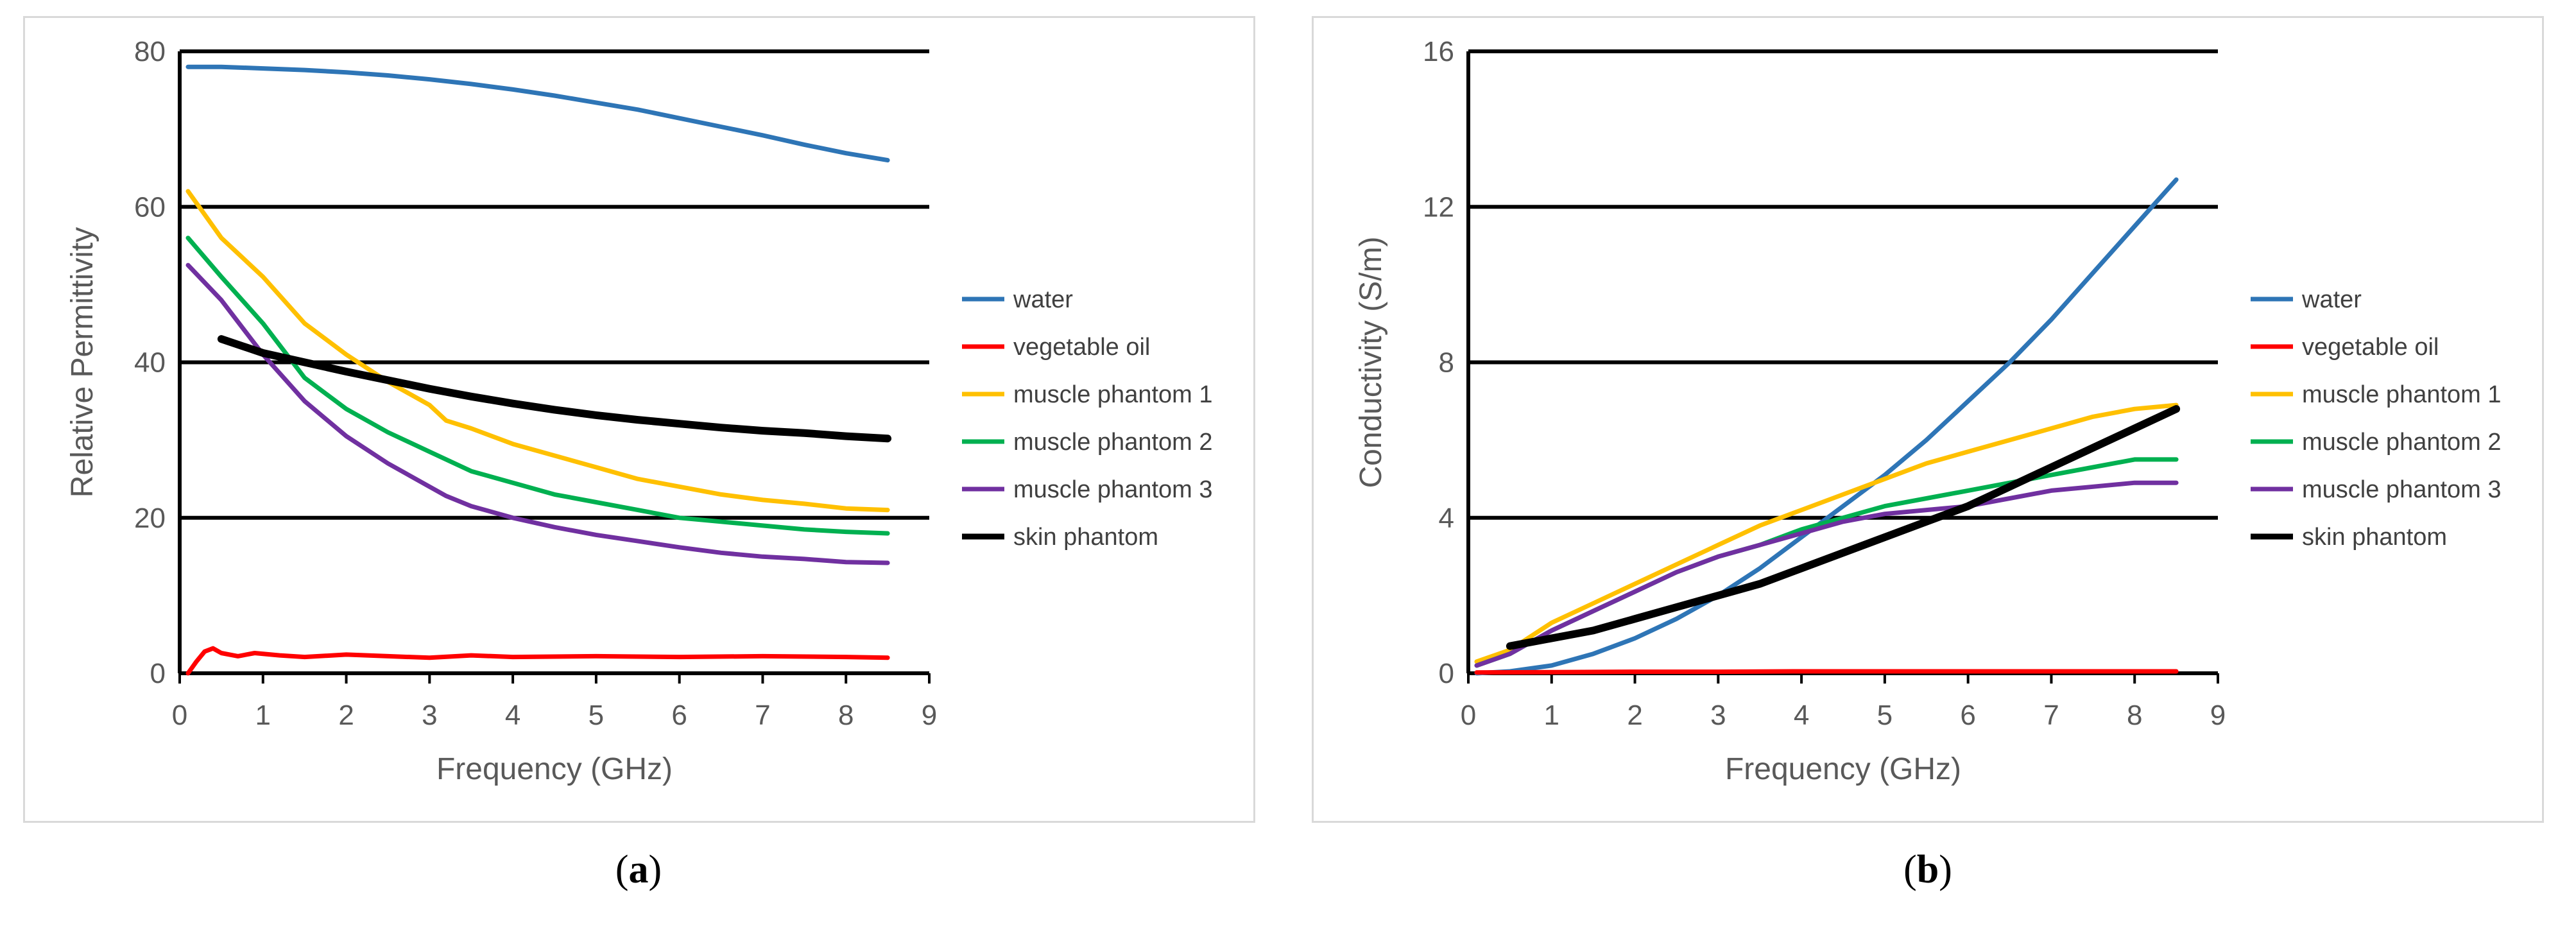 This screenshot has width=2576, height=930. Describe the element at coordinates (150, 52) in the screenshot. I see `y-tick-label: 80` at that location.